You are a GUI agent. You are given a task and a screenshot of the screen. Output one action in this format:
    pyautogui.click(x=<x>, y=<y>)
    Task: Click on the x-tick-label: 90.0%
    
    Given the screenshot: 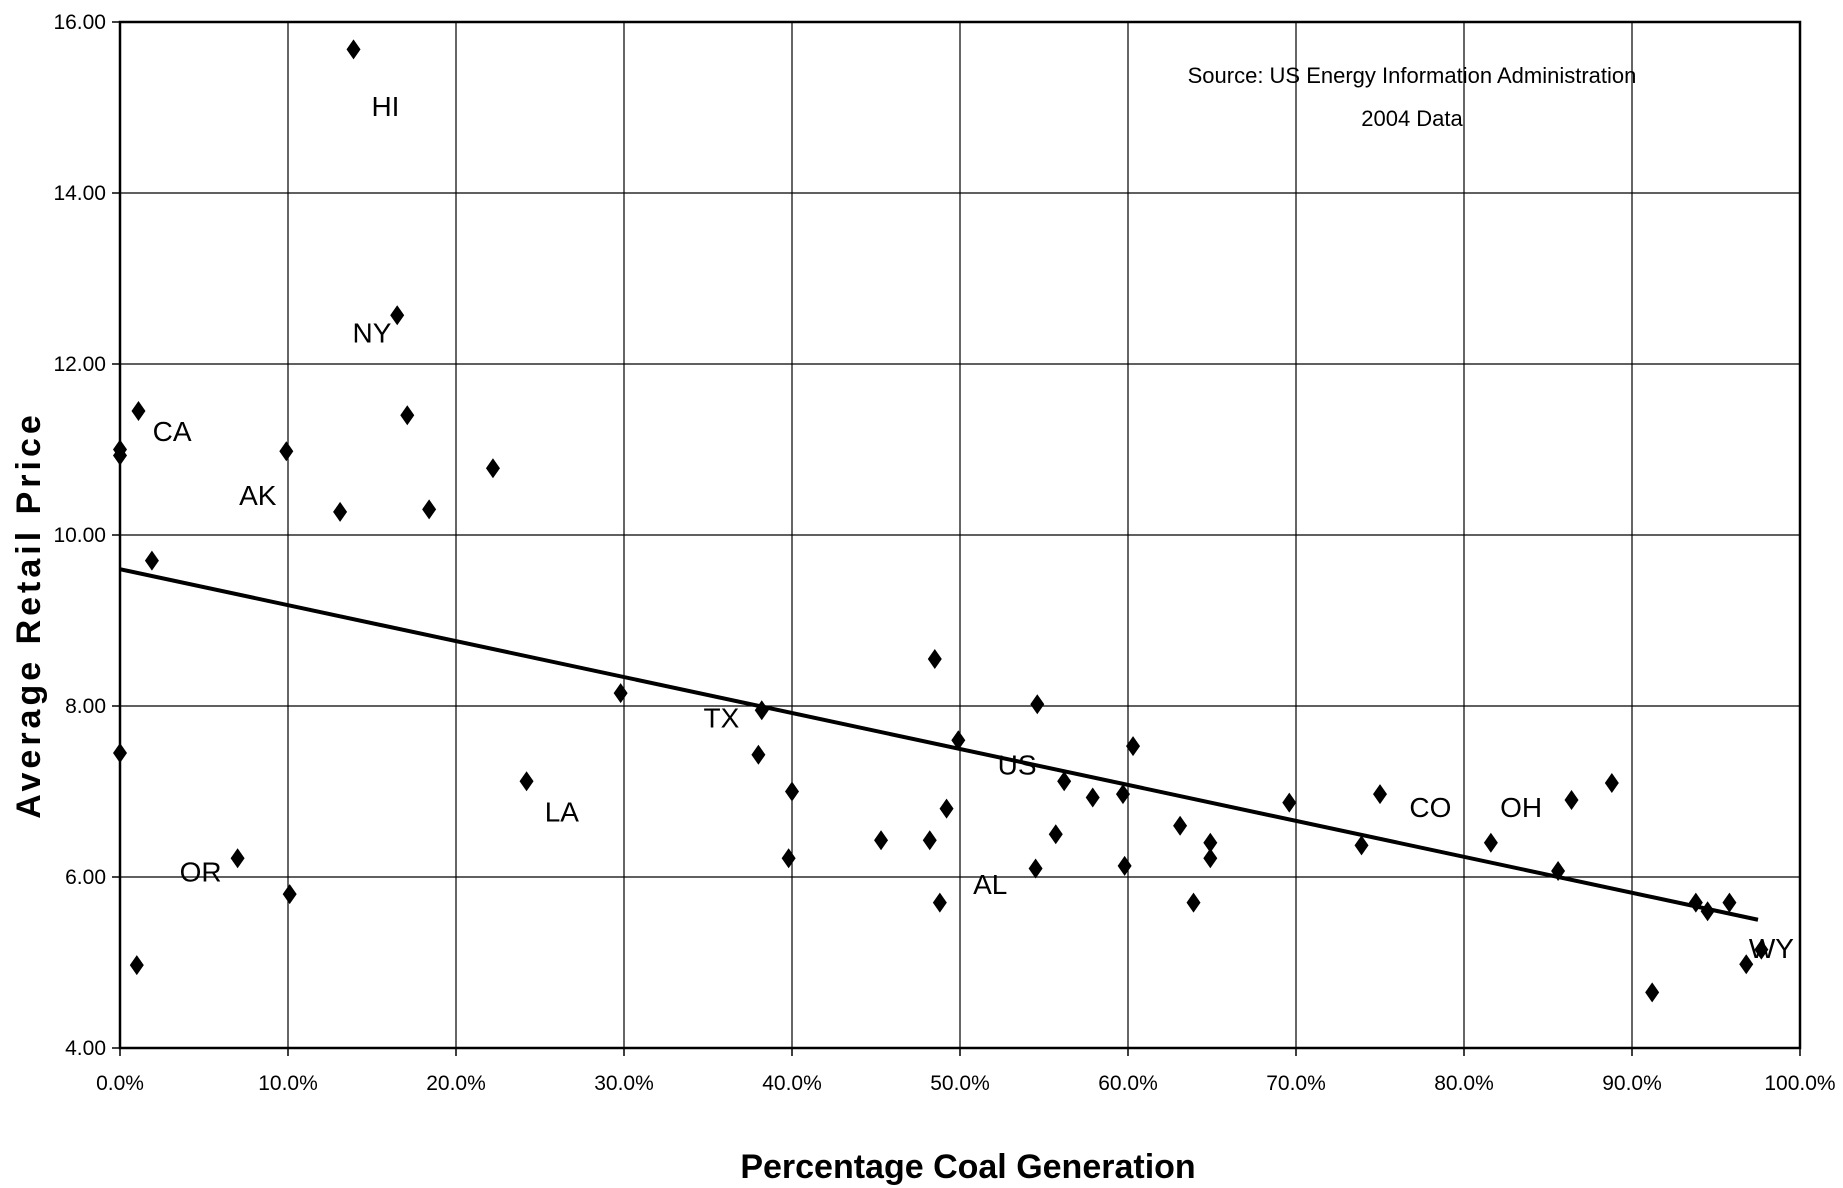 What is the action you would take?
    pyautogui.click(x=1632, y=1083)
    